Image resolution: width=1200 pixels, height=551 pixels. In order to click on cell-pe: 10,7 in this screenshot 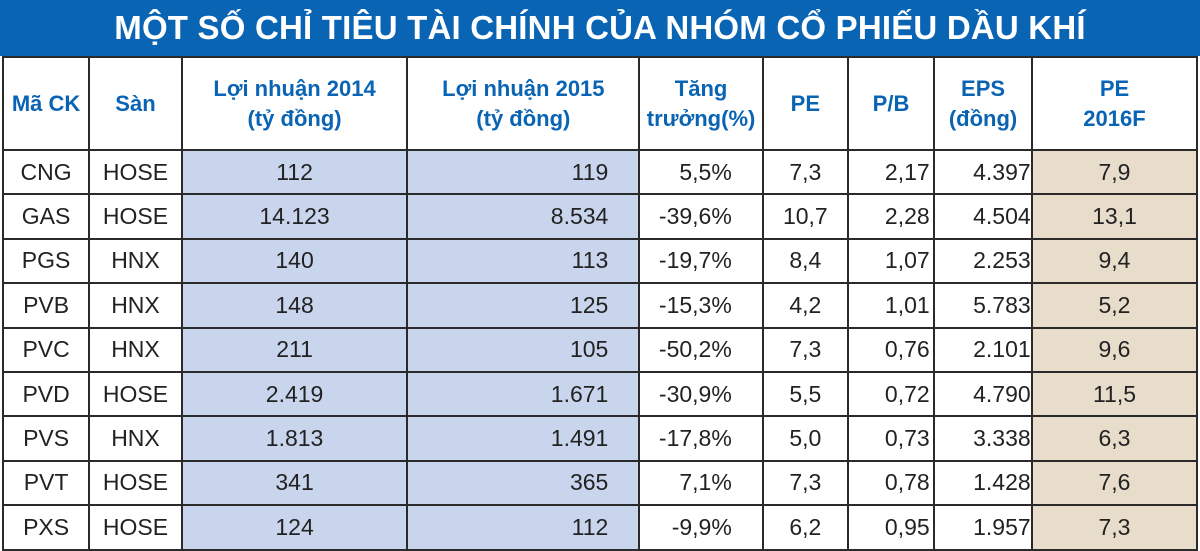, I will do `click(805, 216)`.